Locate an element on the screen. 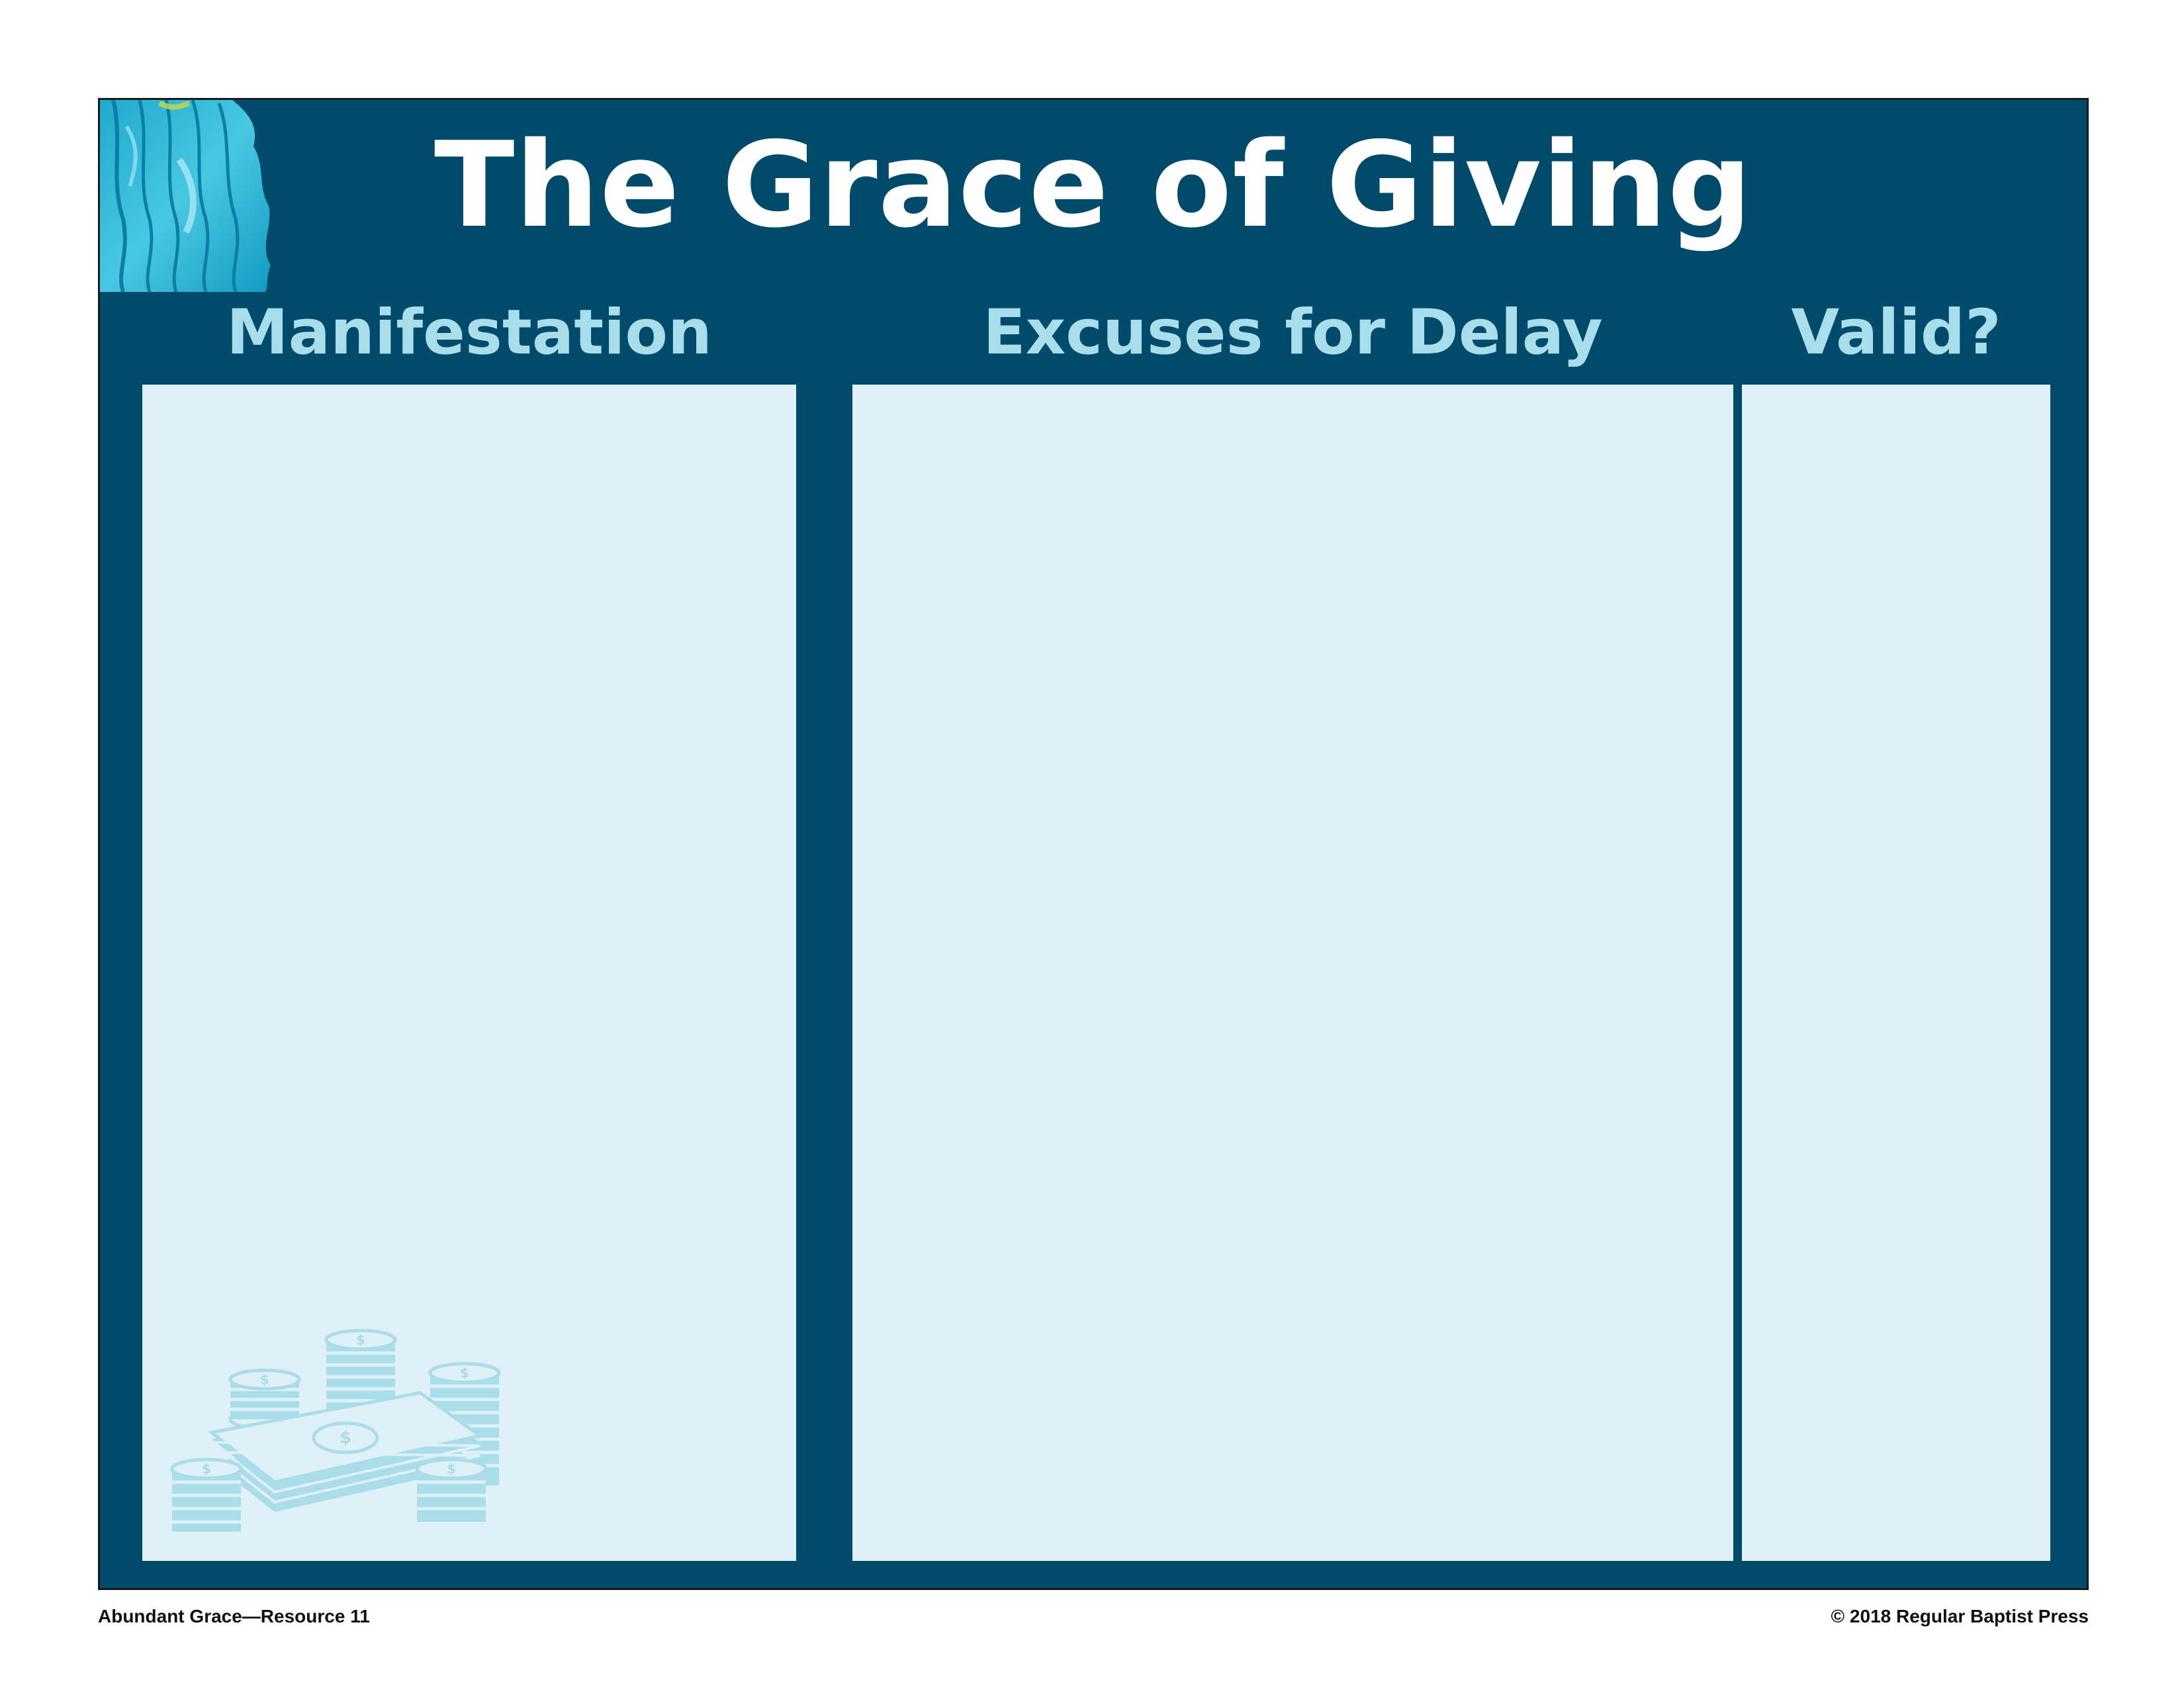  footer-copyright: © 2018 Regular Baptist Press is located at coordinates (1960, 1616).